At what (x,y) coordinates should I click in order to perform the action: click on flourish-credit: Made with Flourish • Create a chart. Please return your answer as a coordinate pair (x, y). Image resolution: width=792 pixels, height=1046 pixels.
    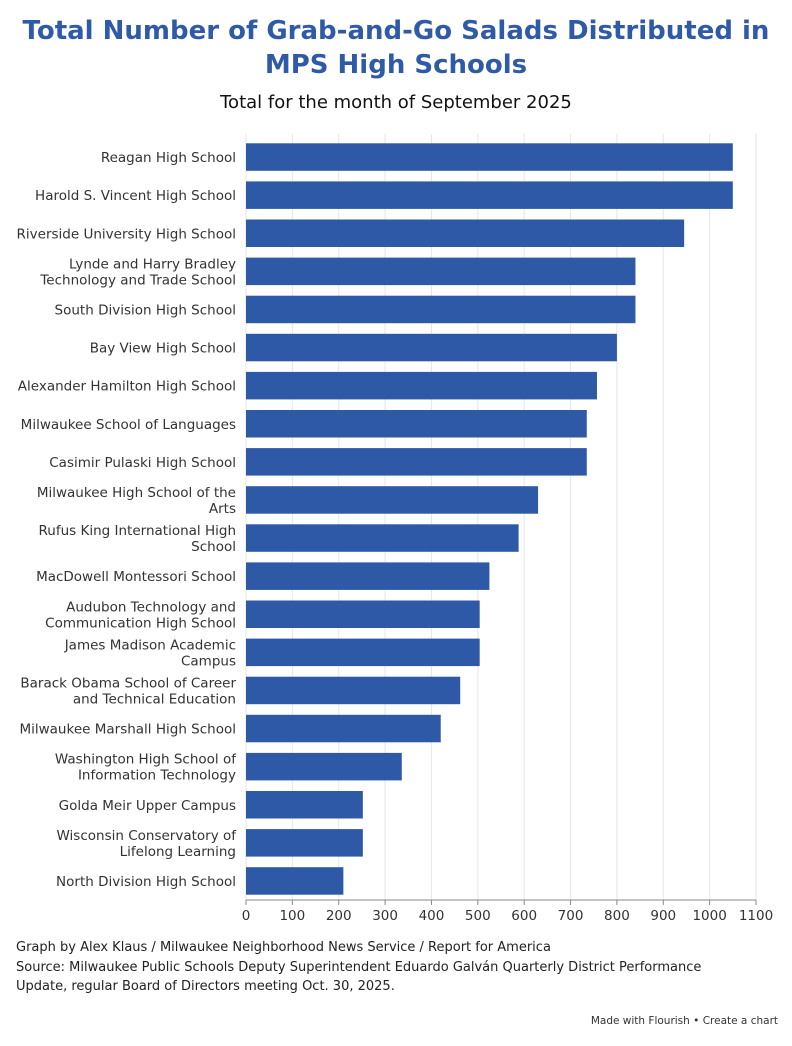
    Looking at the image, I should click on (684, 1021).